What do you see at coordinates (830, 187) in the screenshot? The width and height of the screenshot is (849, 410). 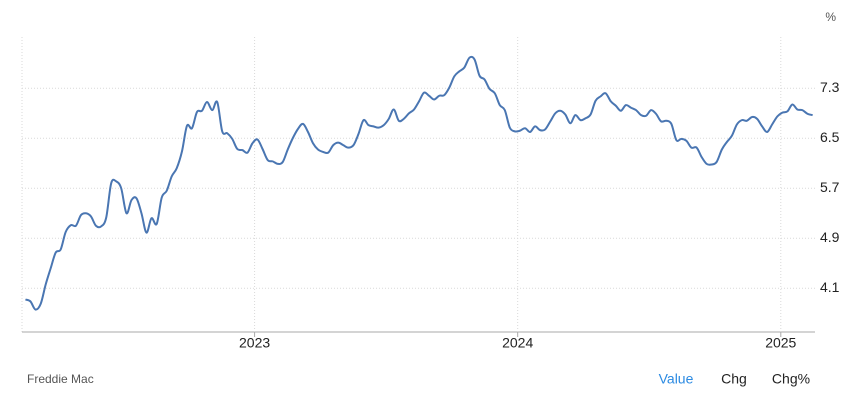 I see `y-tick-label: 5.7` at bounding box center [830, 187].